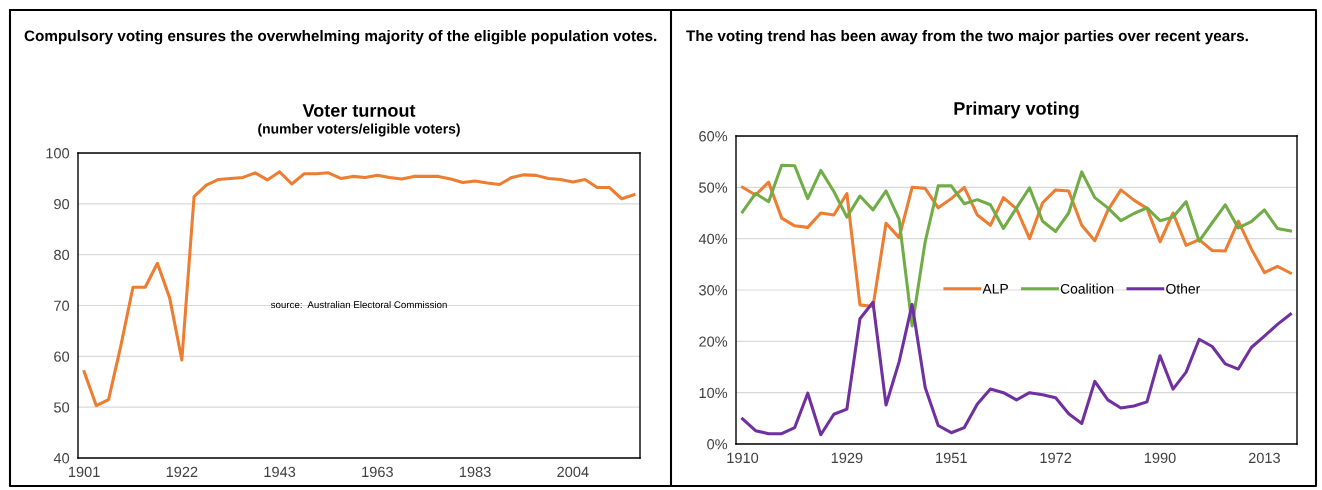  What do you see at coordinates (340, 37) in the screenshot?
I see `text: Compulsory voting ensures the overwhelming majority of the eligible population votes.` at bounding box center [340, 37].